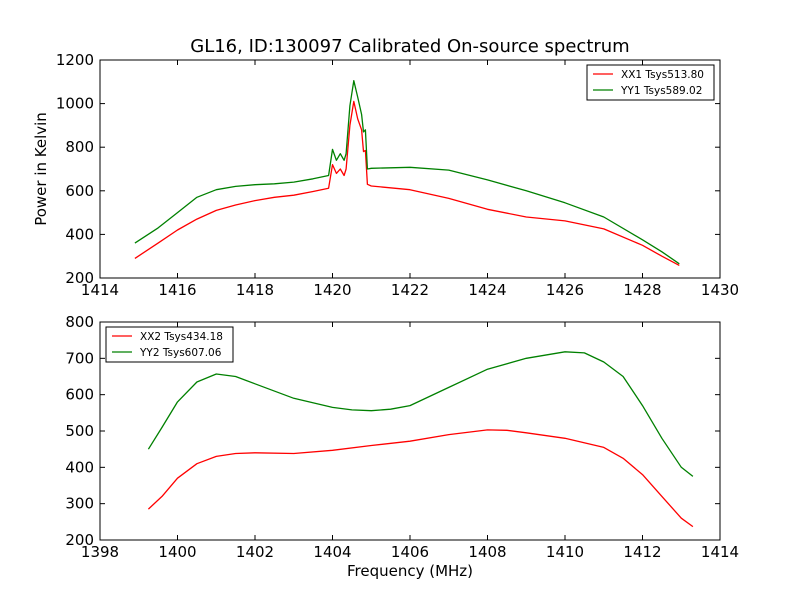  Describe the element at coordinates (177, 552) in the screenshot. I see `bottom-x-tick-label: 1400` at that location.